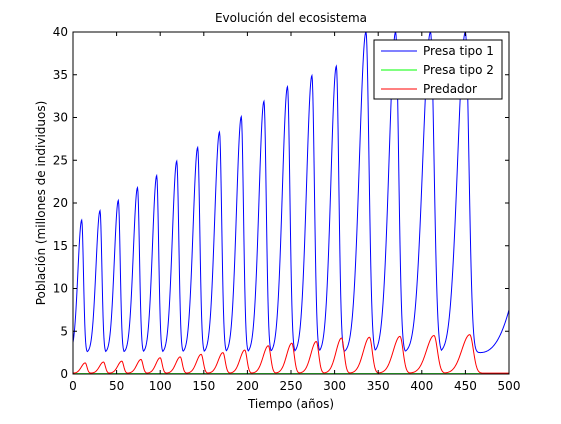  I want to click on x-tick-label: 400, so click(421, 386).